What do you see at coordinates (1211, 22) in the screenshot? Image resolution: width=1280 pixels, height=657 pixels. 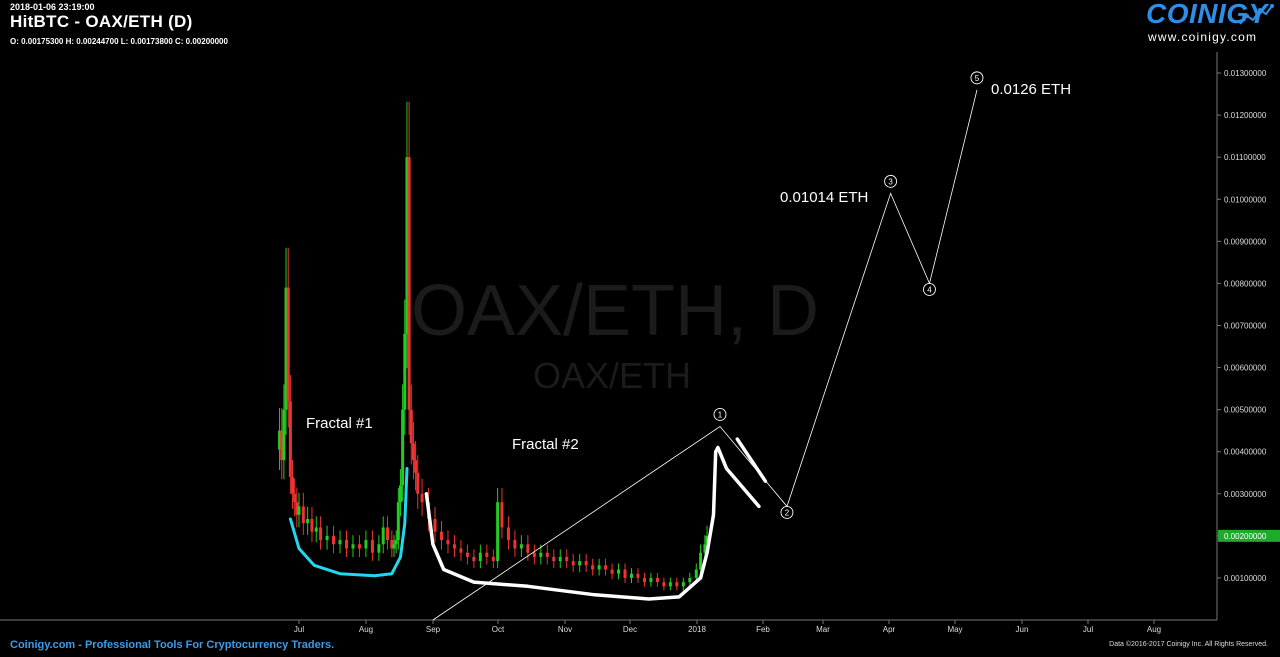 I see `coinigy-logo: COINIGY www.coinigy.com` at bounding box center [1211, 22].